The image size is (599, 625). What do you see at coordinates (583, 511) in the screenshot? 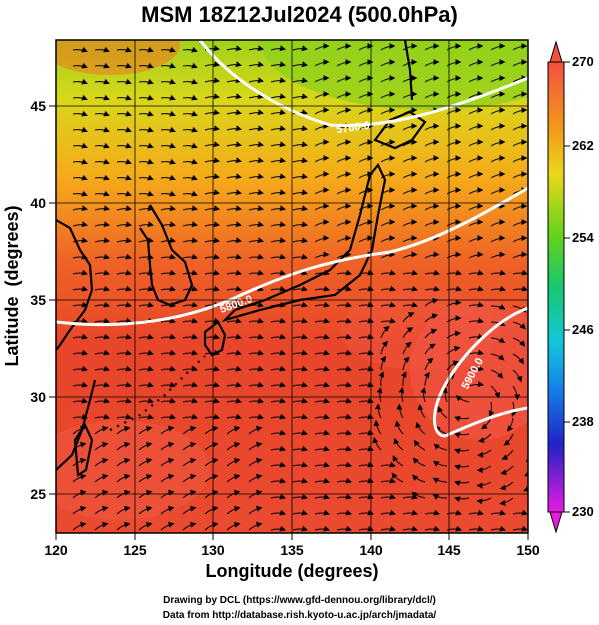
I see `colorbar-tick-label: 230` at bounding box center [583, 511].